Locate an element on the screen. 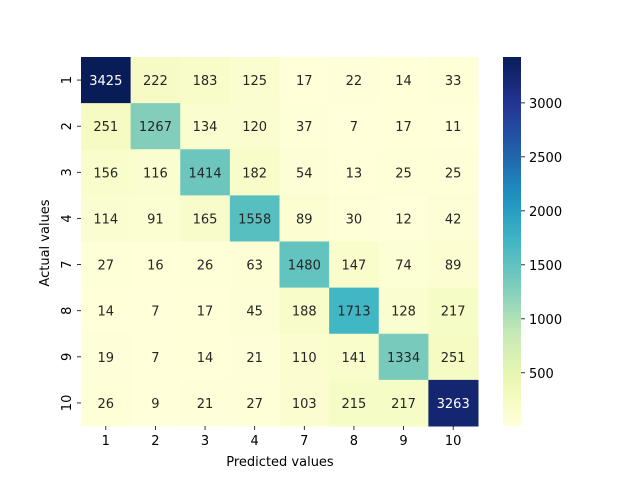 The width and height of the screenshot is (642, 480). cell-value-label: 12 is located at coordinates (403, 219).